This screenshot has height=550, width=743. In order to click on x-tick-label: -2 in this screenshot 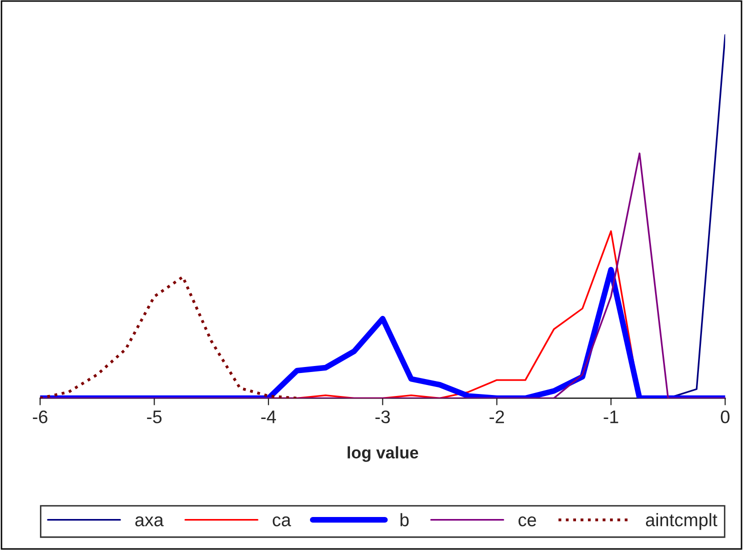, I will do `click(497, 417)`.